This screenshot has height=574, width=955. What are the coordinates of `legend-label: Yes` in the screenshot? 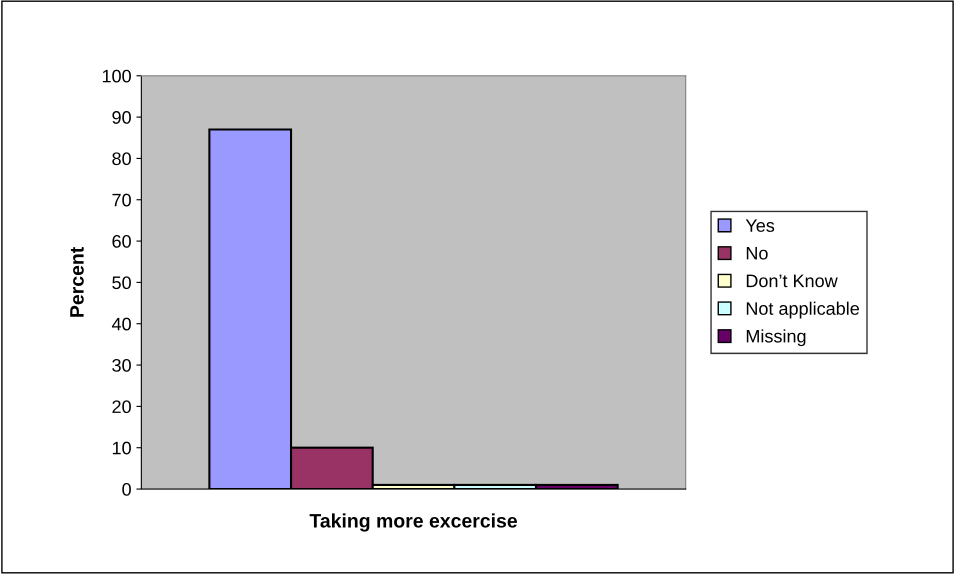 It's located at (760, 225).